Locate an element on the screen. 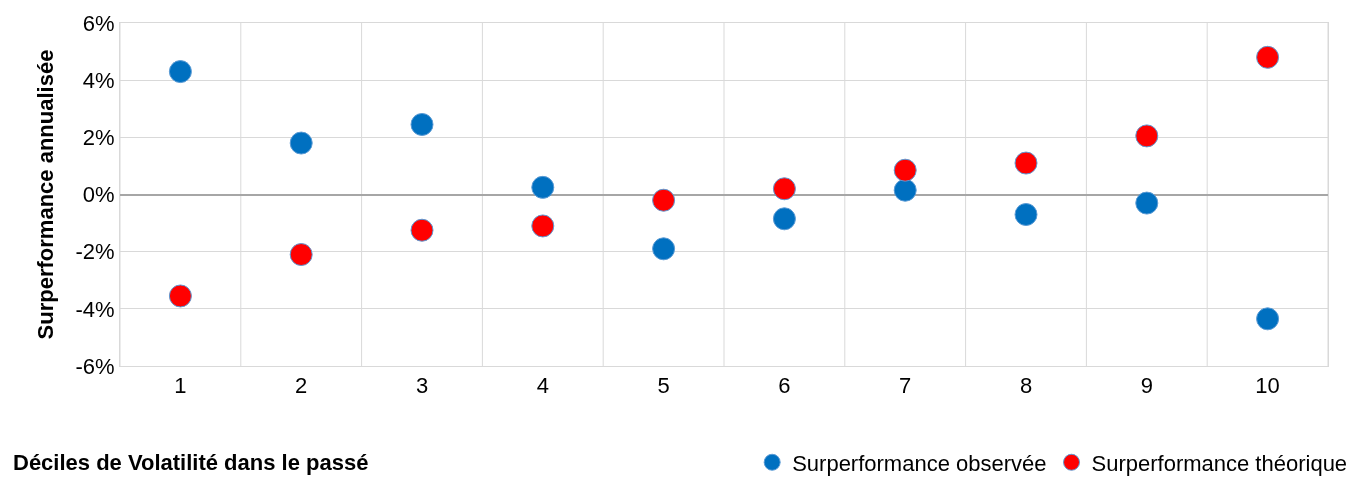 The image size is (1364, 495). y-axis-title: Surperformance annualisée is located at coordinates (46, 194).